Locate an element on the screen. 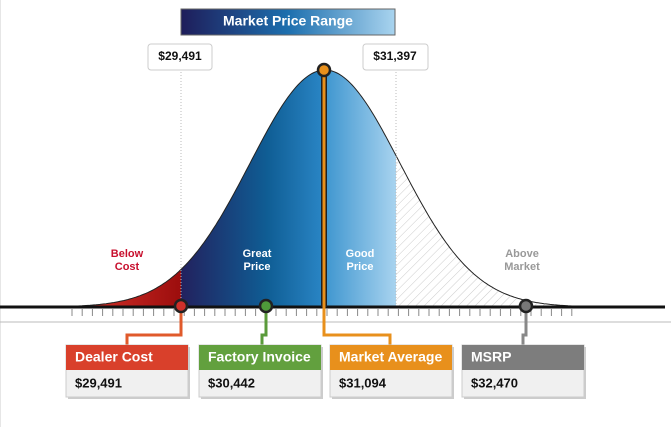 Image resolution: width=671 pixels, height=427 pixels. card-label: Dealer Cost is located at coordinates (114, 357).